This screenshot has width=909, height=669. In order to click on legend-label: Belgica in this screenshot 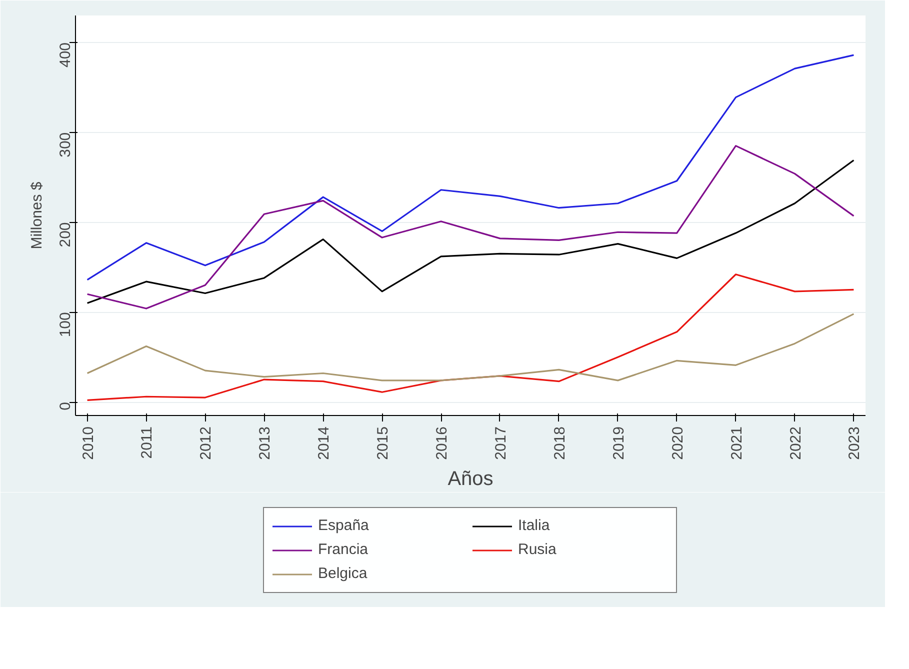, I will do `click(343, 573)`.